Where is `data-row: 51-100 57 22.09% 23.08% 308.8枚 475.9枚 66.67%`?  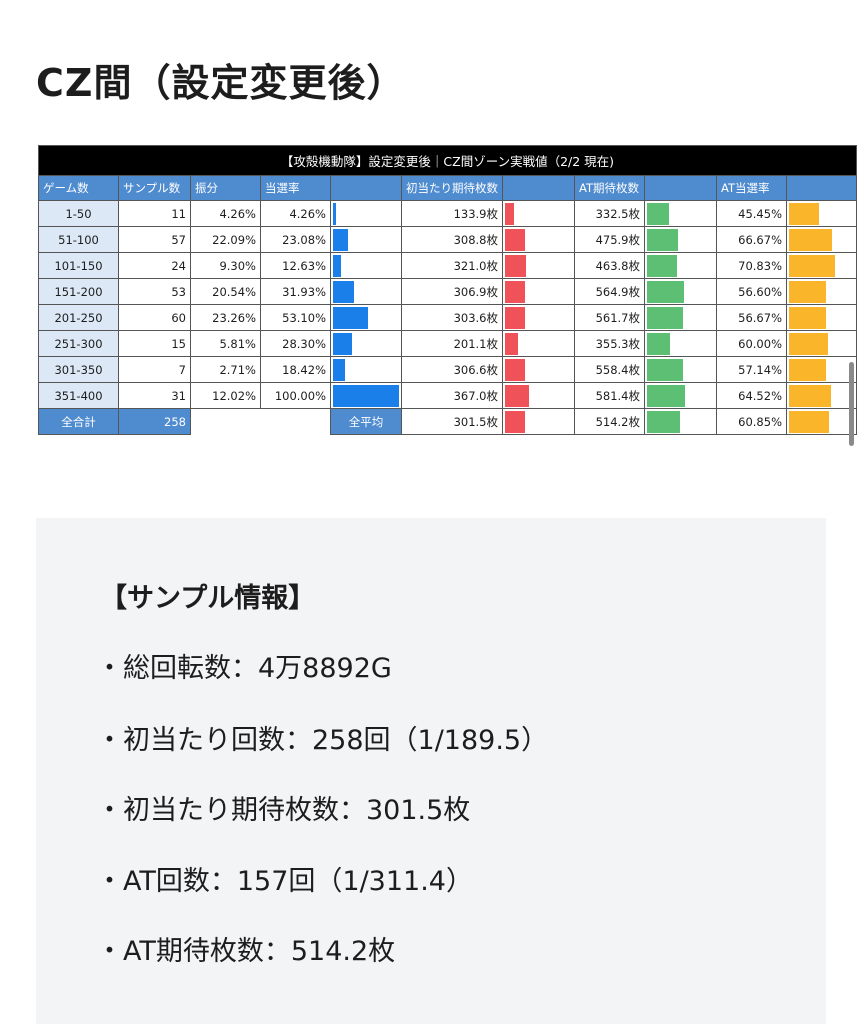 data-row: 51-100 57 22.09% 23.08% 308.8枚 475.9枚 66.67% is located at coordinates (447, 239).